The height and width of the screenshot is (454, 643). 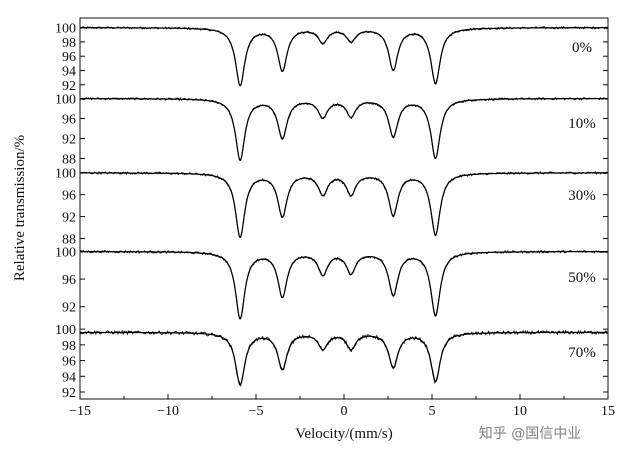 I want to click on panel-label: 70%, so click(x=582, y=353).